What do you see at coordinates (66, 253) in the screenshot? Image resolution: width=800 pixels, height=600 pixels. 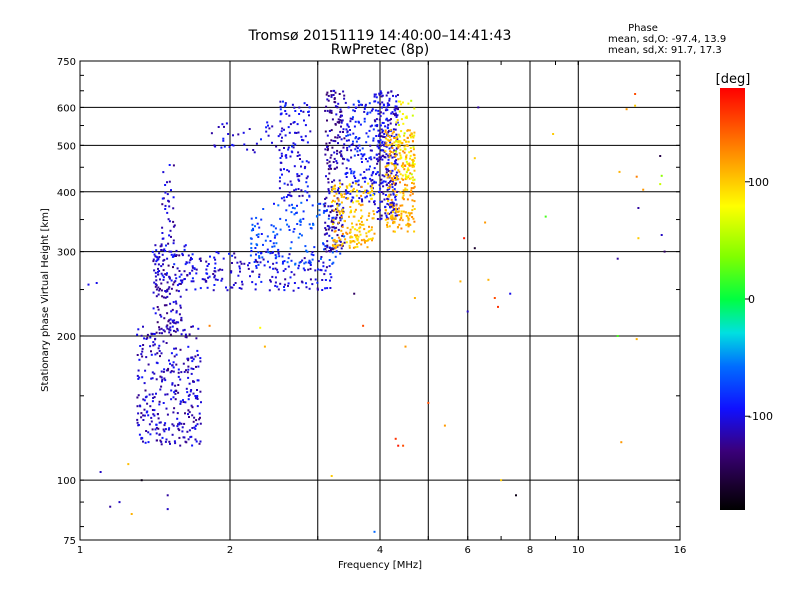 I see `y-tick-label: 300` at bounding box center [66, 253].